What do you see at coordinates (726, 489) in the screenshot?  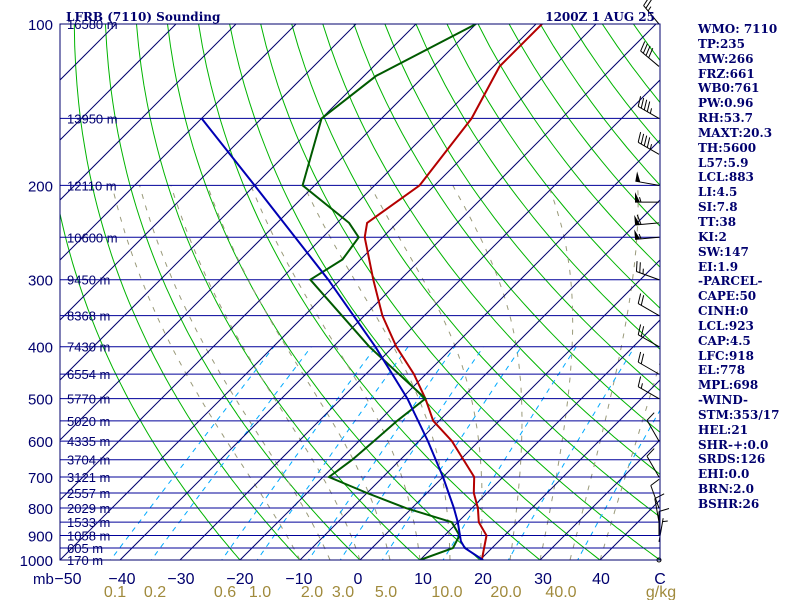 I see `index-entry: BRN:2.0` at bounding box center [726, 489].